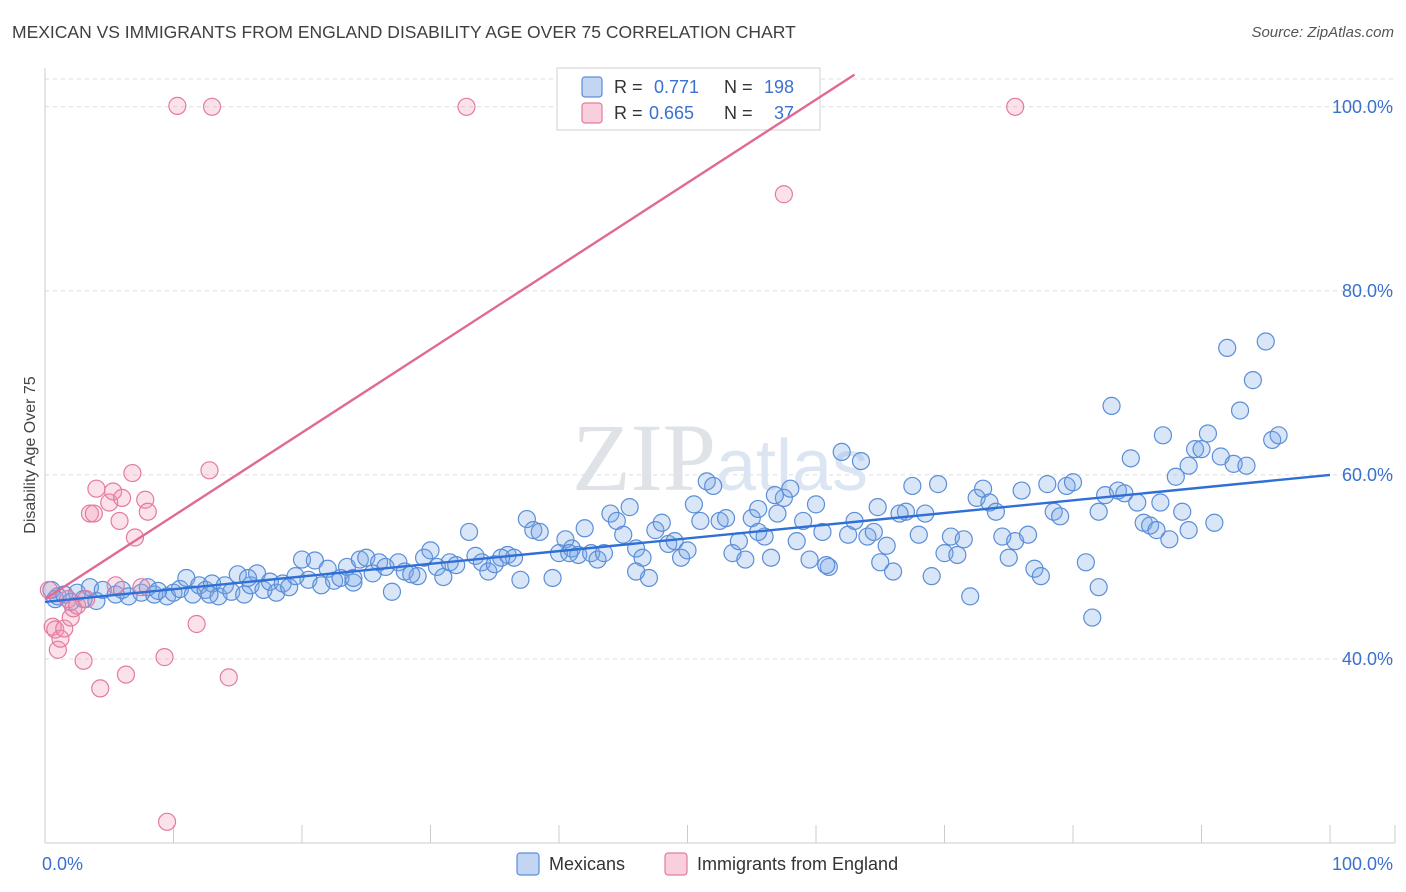 The height and width of the screenshot is (892, 1406). What do you see at coordinates (676, 87) in the screenshot?
I see `legend-r-value-1: 0.771` at bounding box center [676, 87].